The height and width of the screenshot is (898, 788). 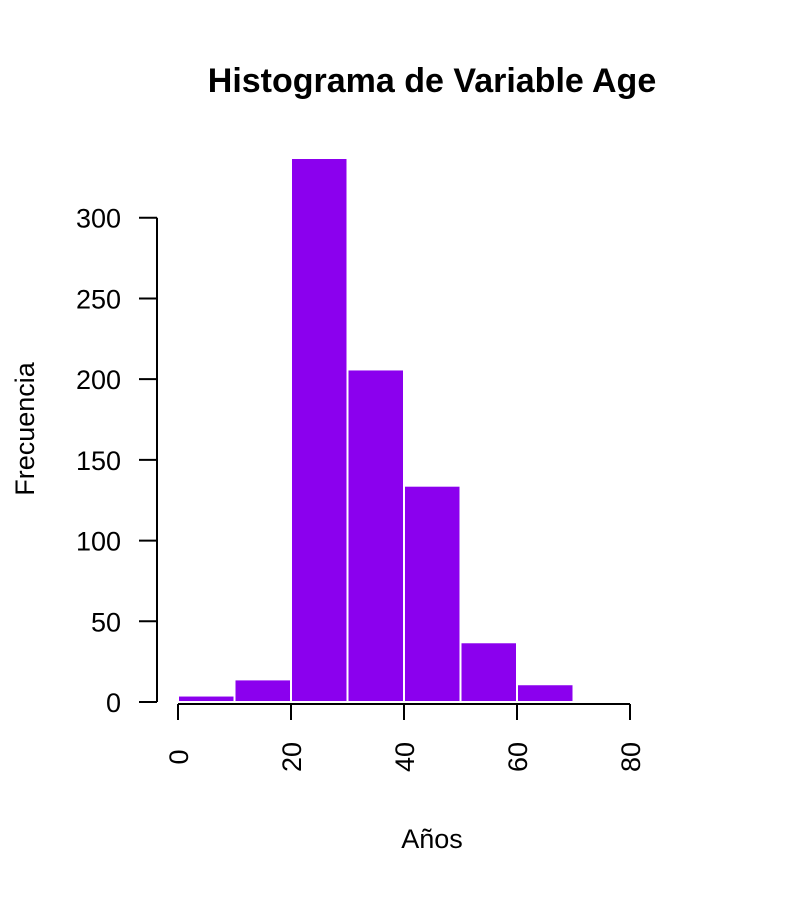 I want to click on y-tick-label: 50, so click(x=106, y=622).